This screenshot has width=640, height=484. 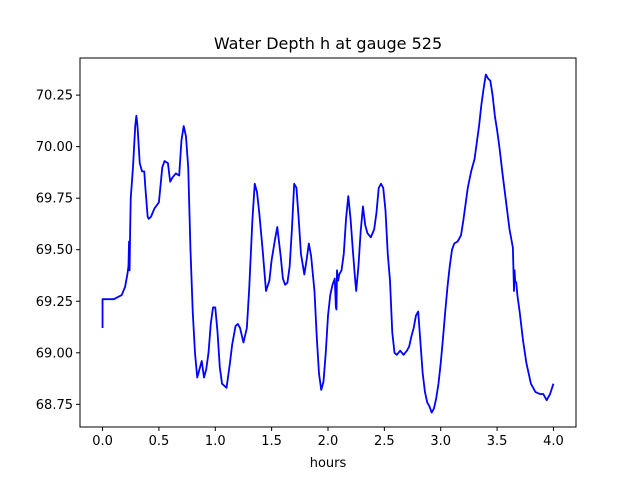 What do you see at coordinates (54, 199) in the screenshot?
I see `y-tick-label: 69.75` at bounding box center [54, 199].